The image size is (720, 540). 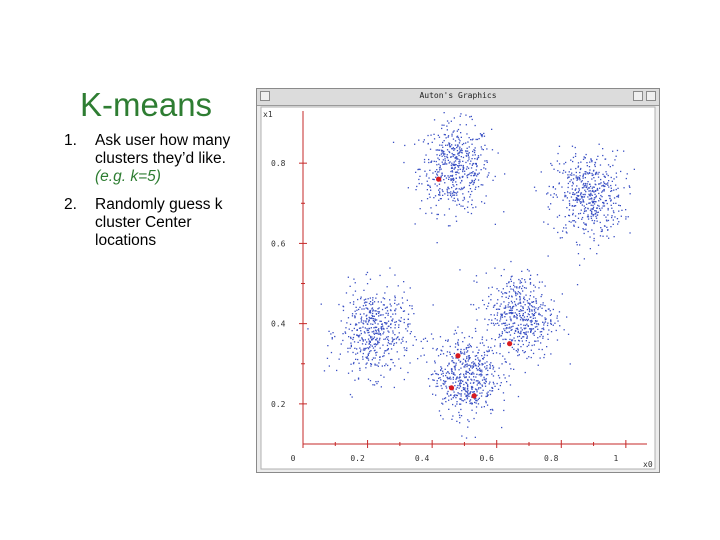 I want to click on bullet-number: 1., so click(x=70, y=140).